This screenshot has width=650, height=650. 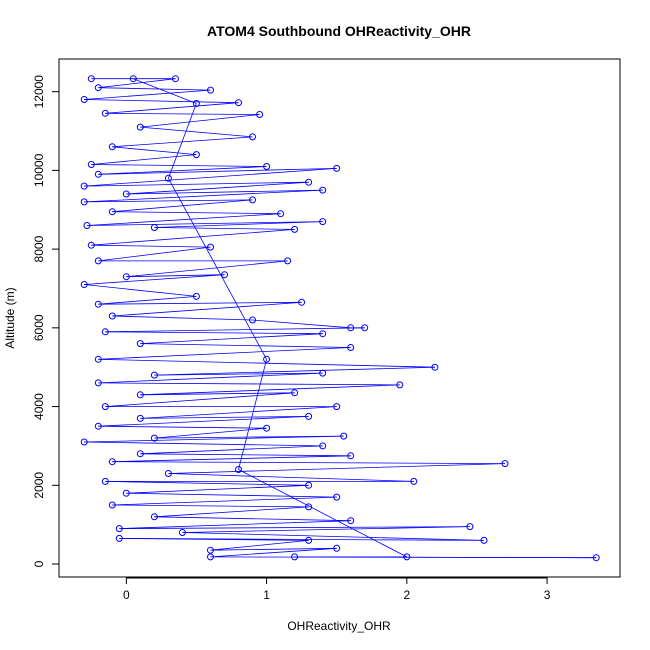 I want to click on x-tick-label: 3, so click(x=547, y=595).